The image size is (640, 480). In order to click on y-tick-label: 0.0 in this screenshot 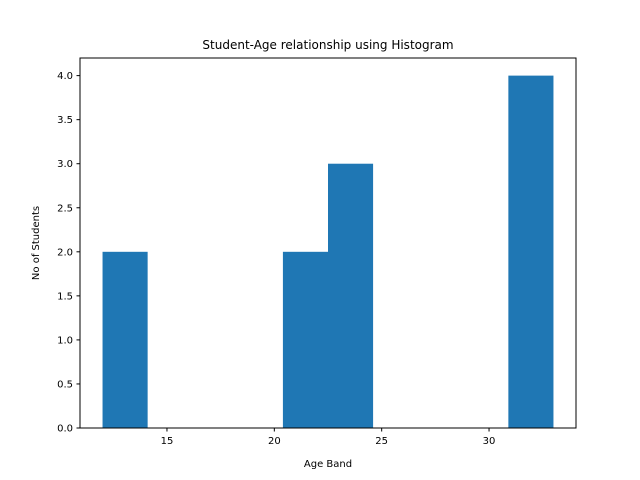, I will do `click(65, 429)`.